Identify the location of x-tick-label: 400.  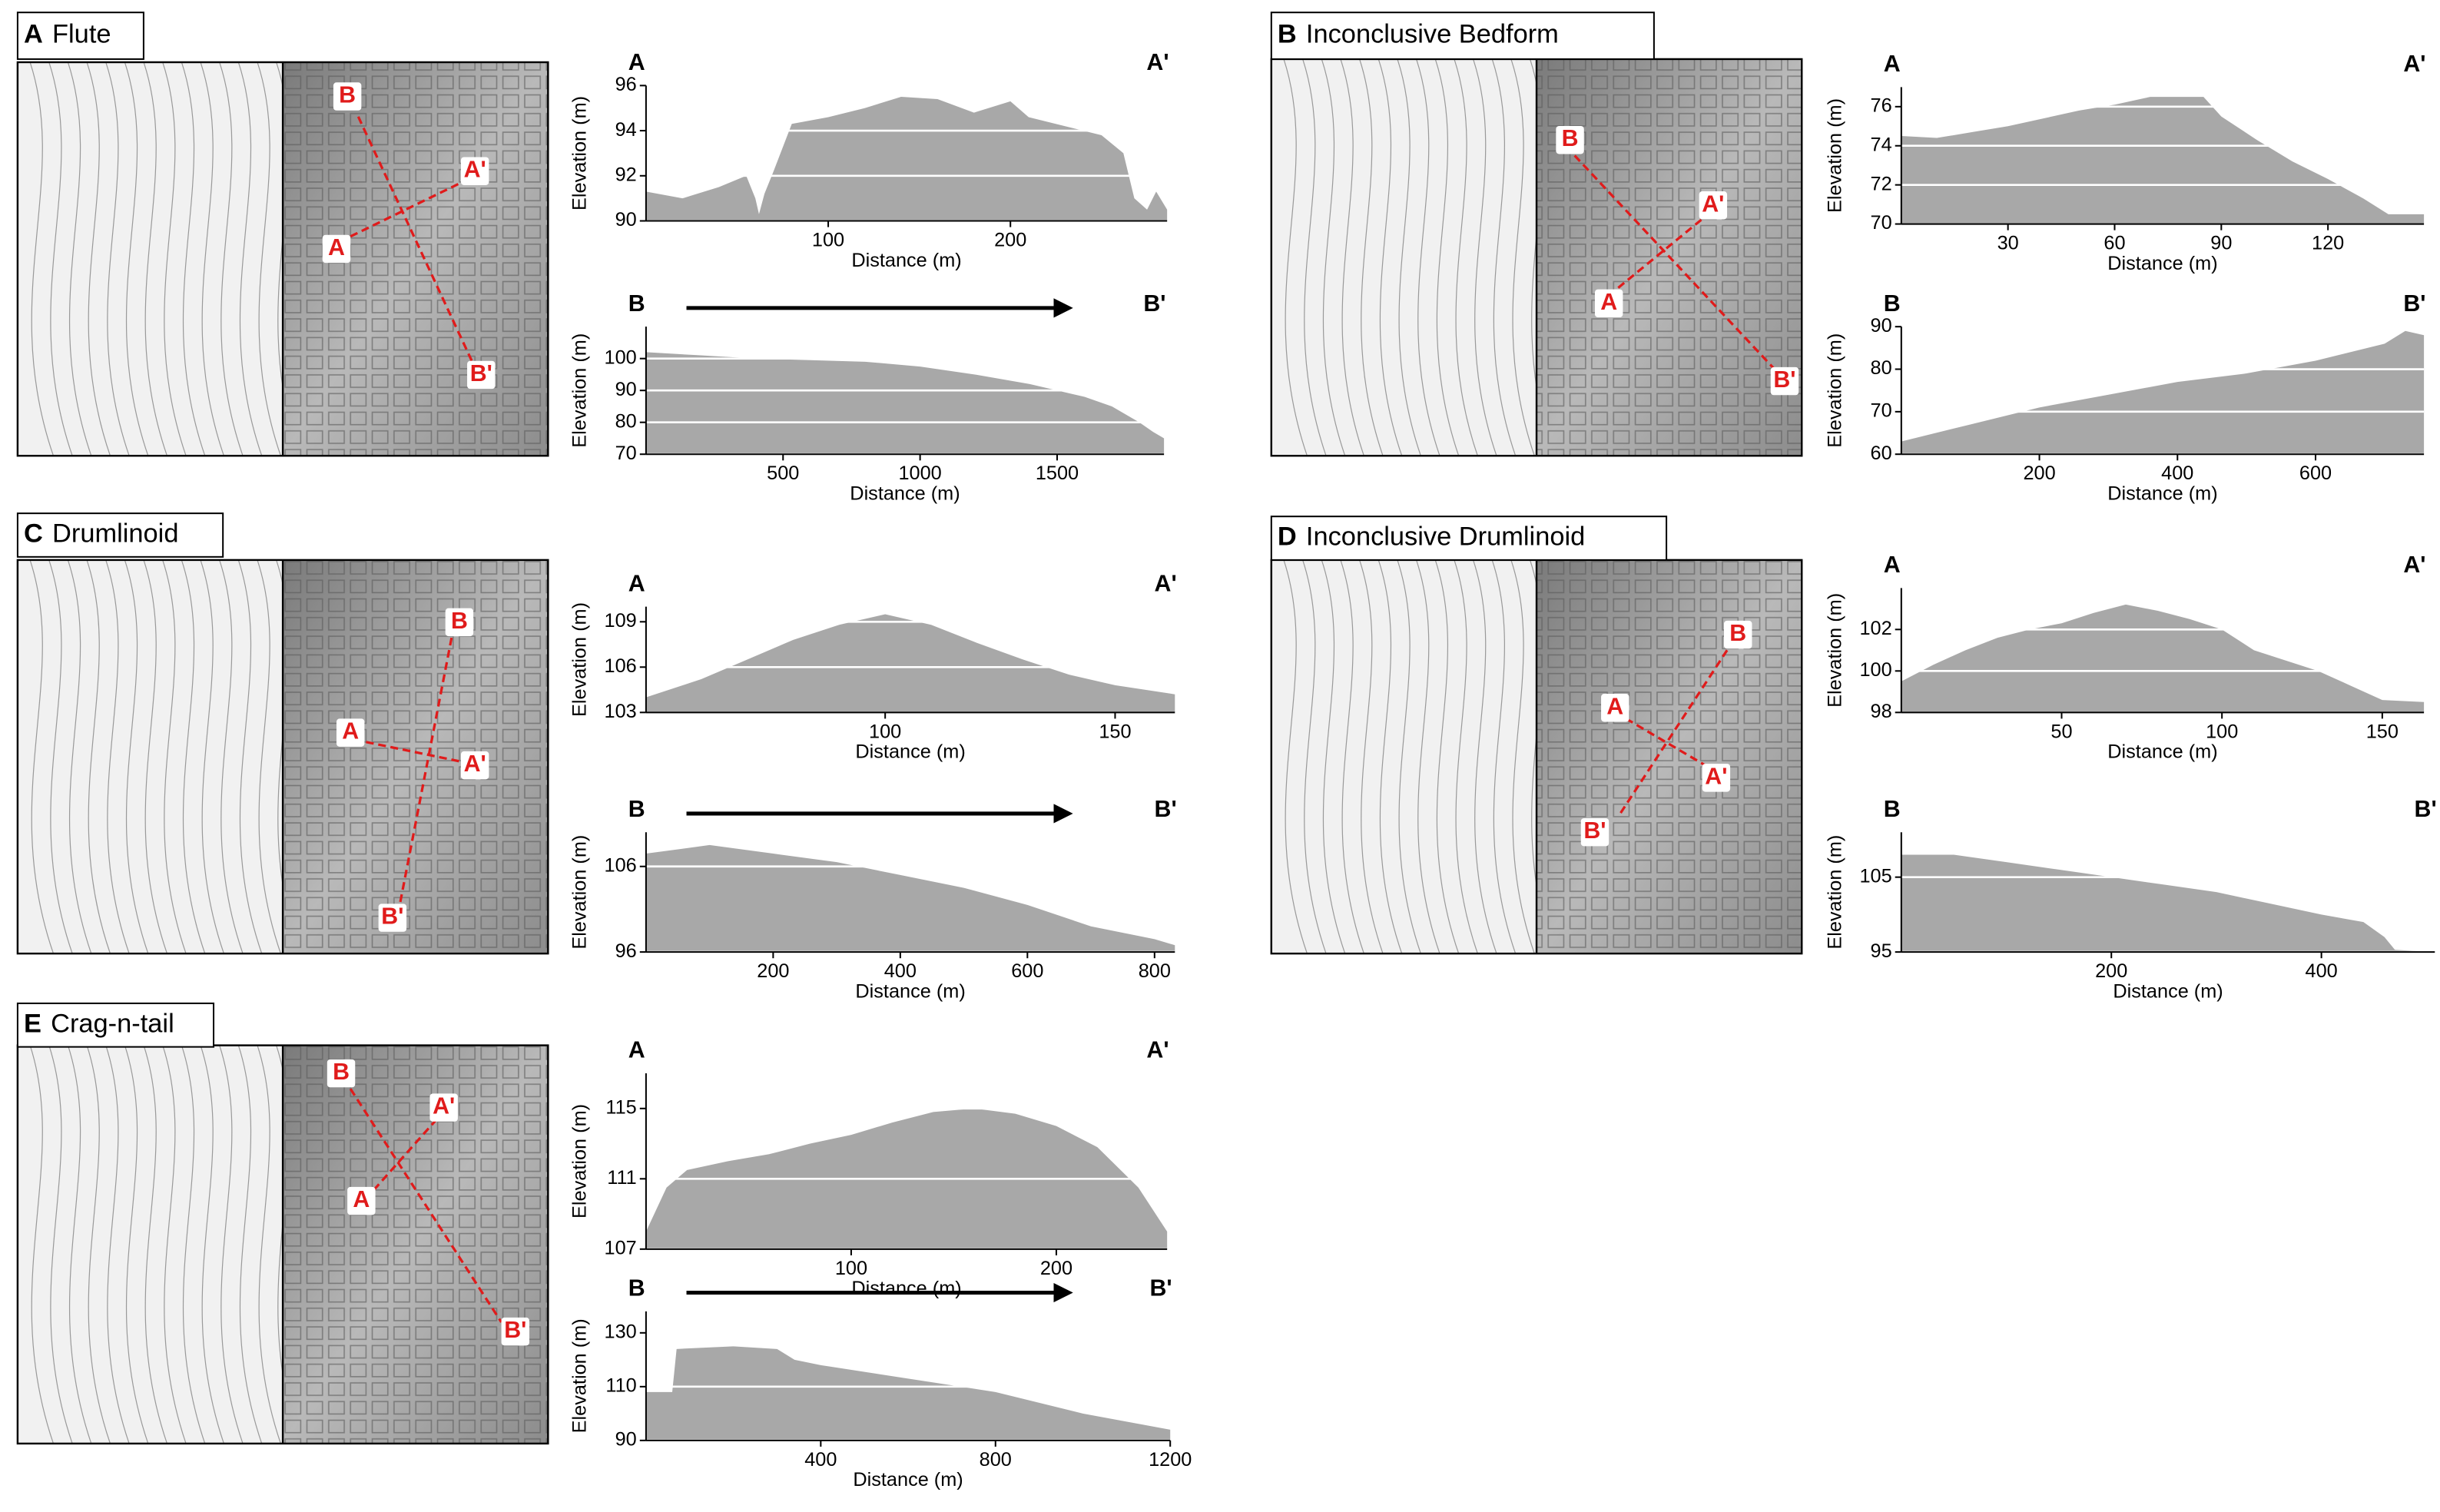
(820, 1460).